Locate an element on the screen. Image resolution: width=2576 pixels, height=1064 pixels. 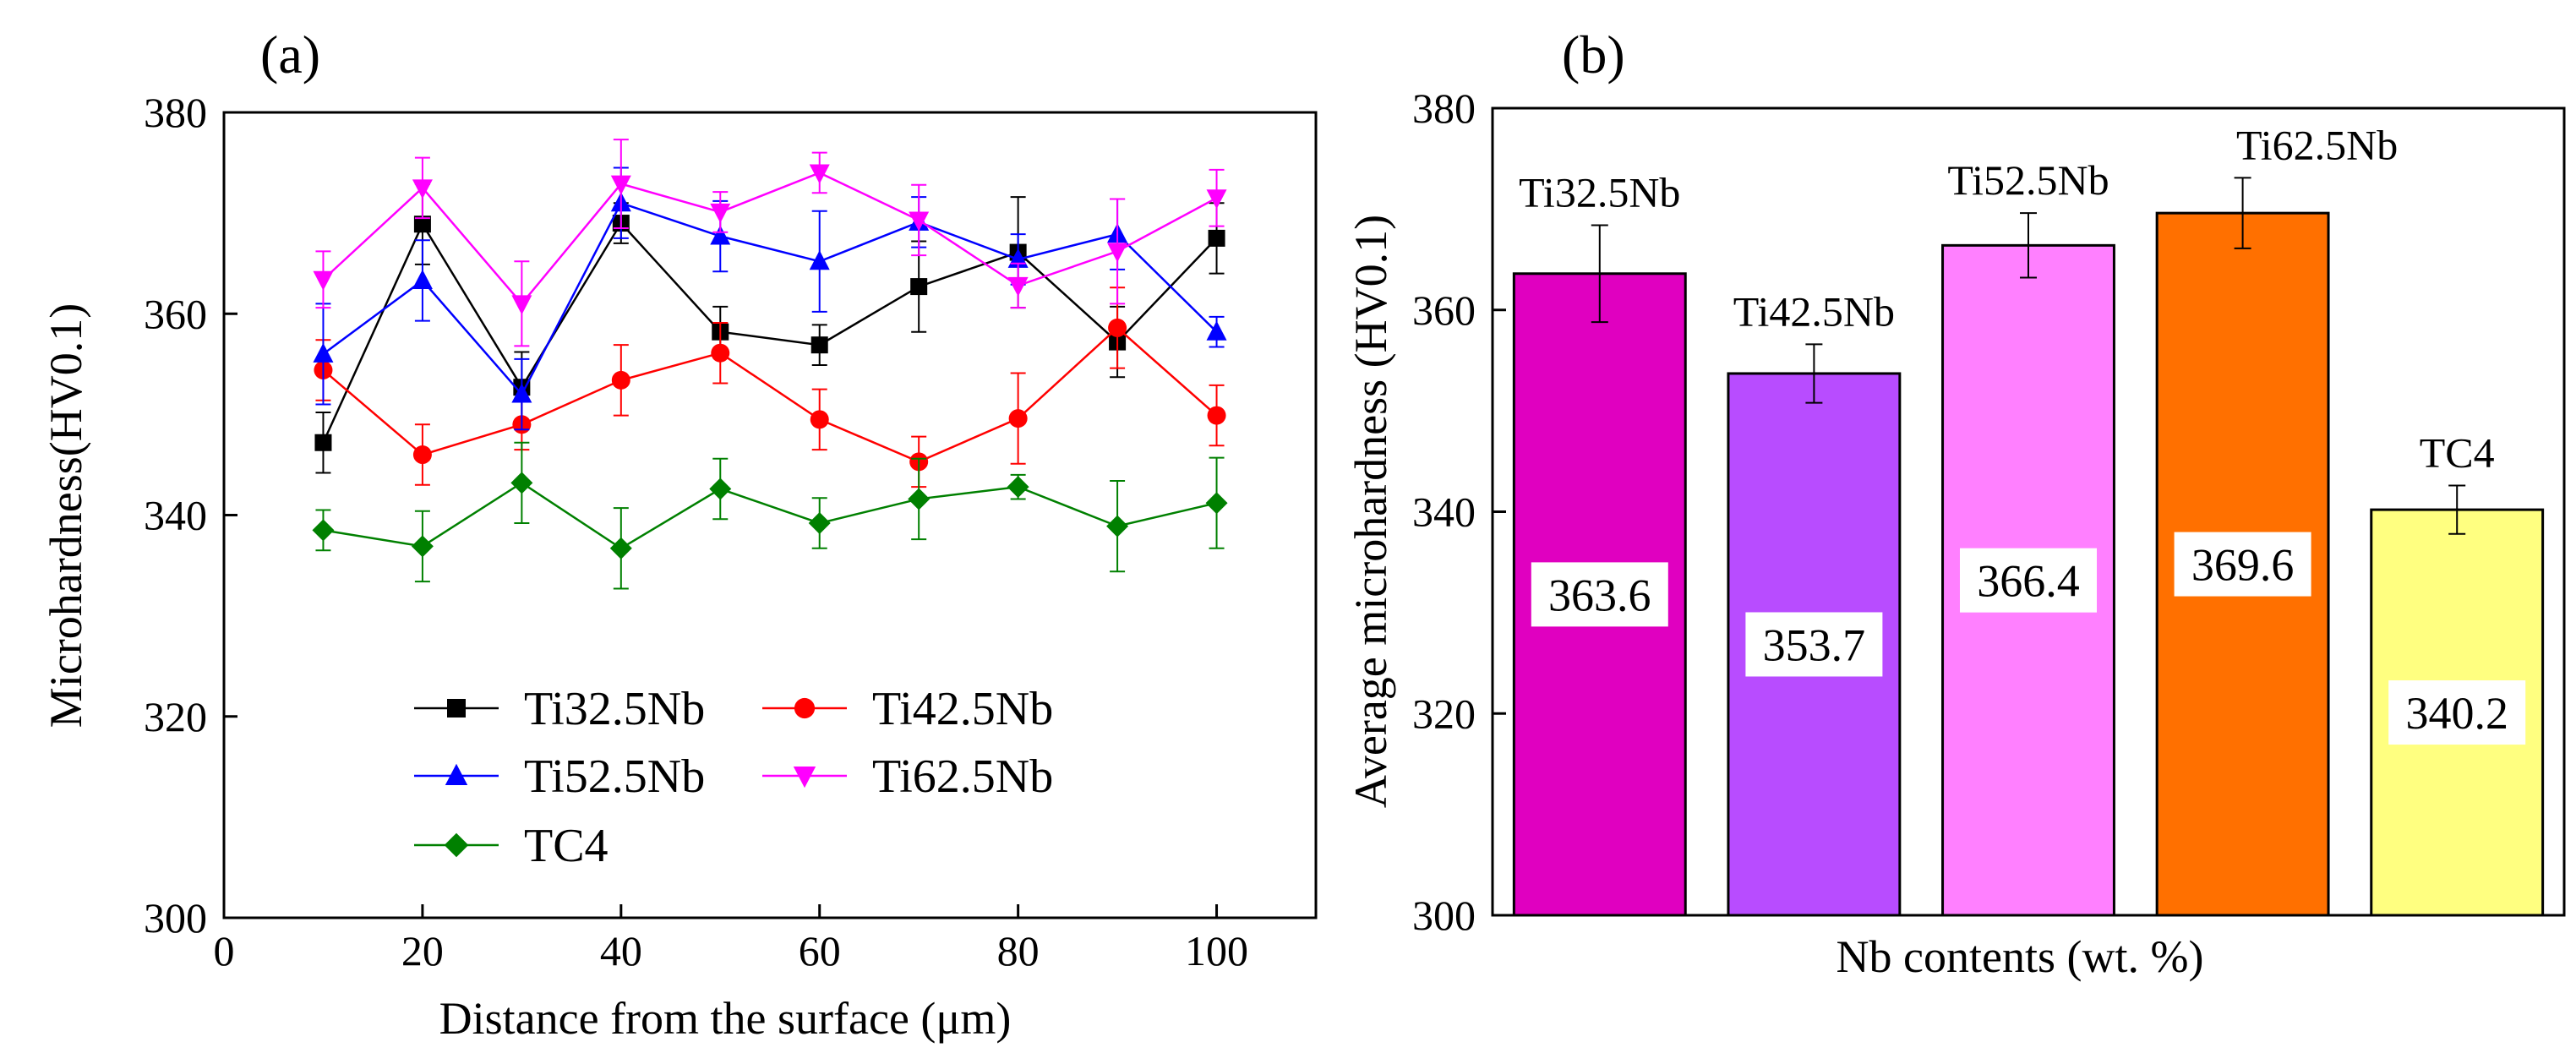
panel-a-series-ti32-5nb is located at coordinates (769, 328).